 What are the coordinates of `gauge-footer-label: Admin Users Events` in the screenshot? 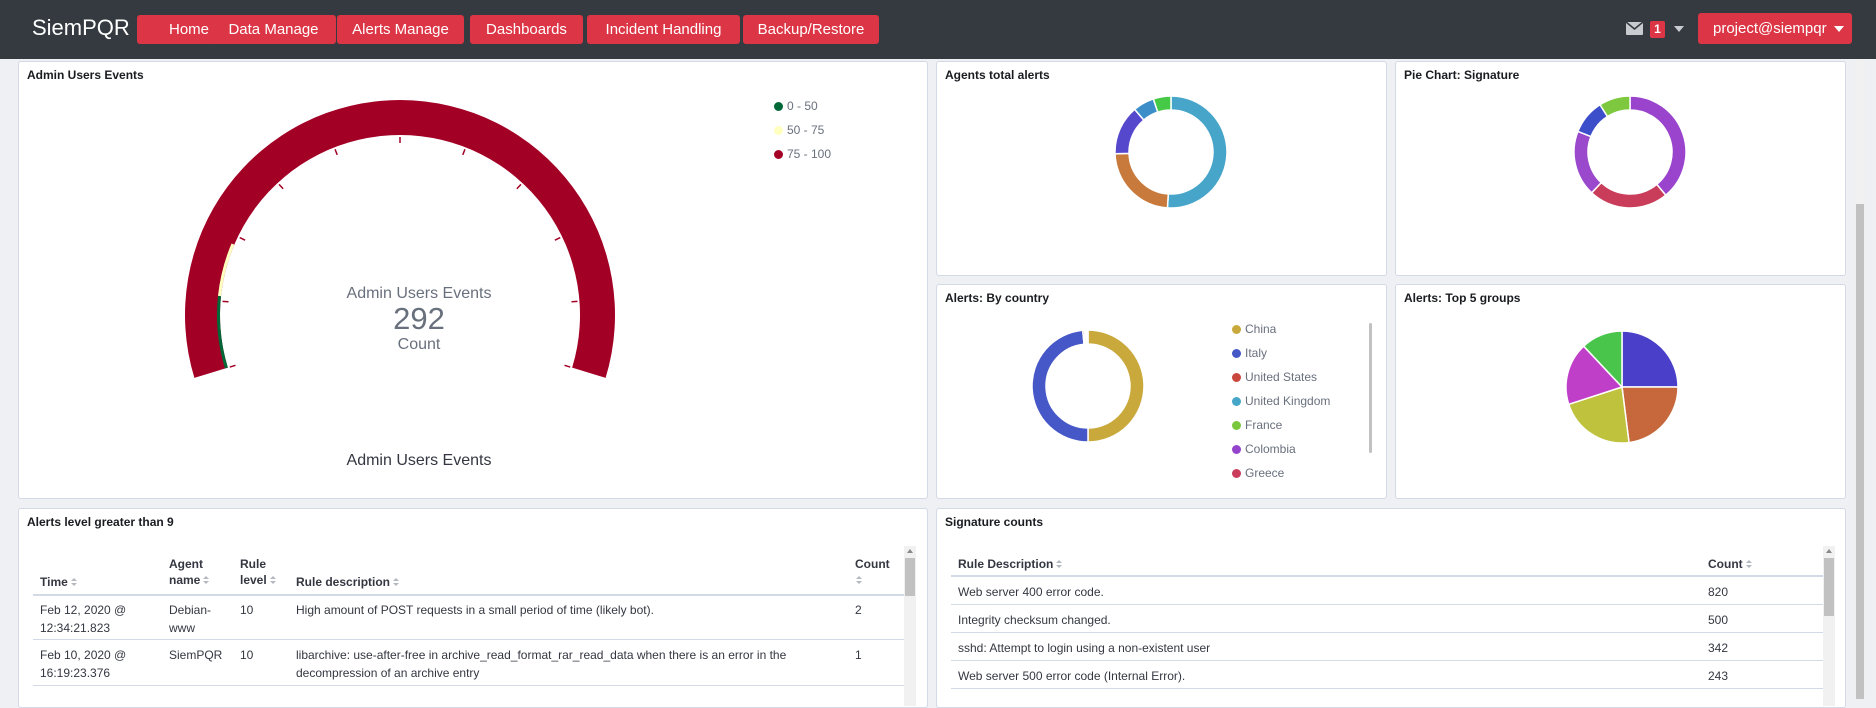 It's located at (419, 461).